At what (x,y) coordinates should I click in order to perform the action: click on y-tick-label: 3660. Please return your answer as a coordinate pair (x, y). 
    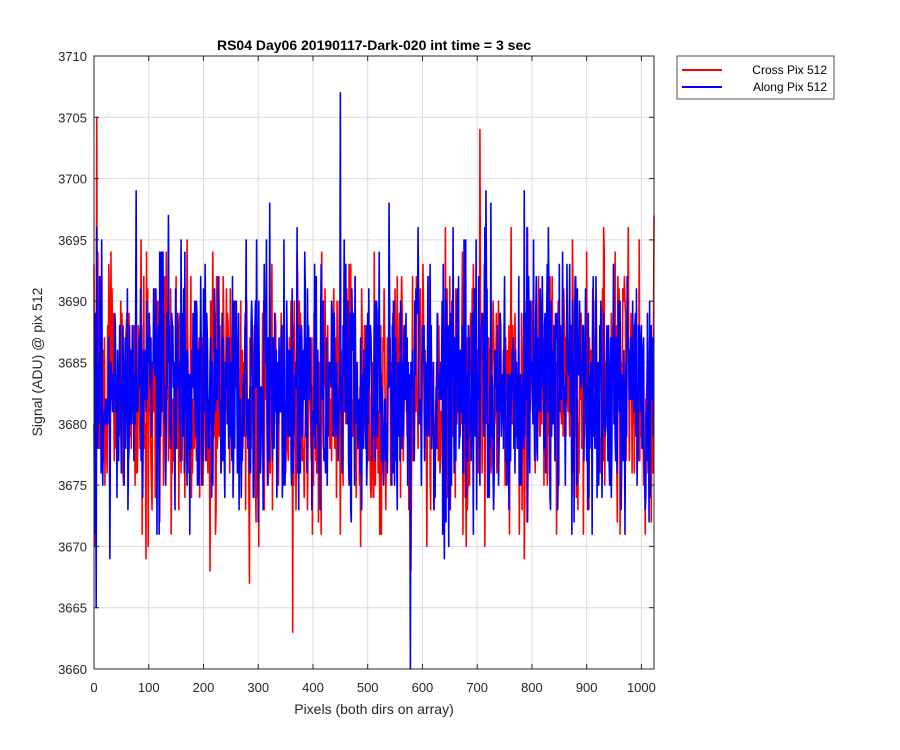
    Looking at the image, I should click on (72, 669).